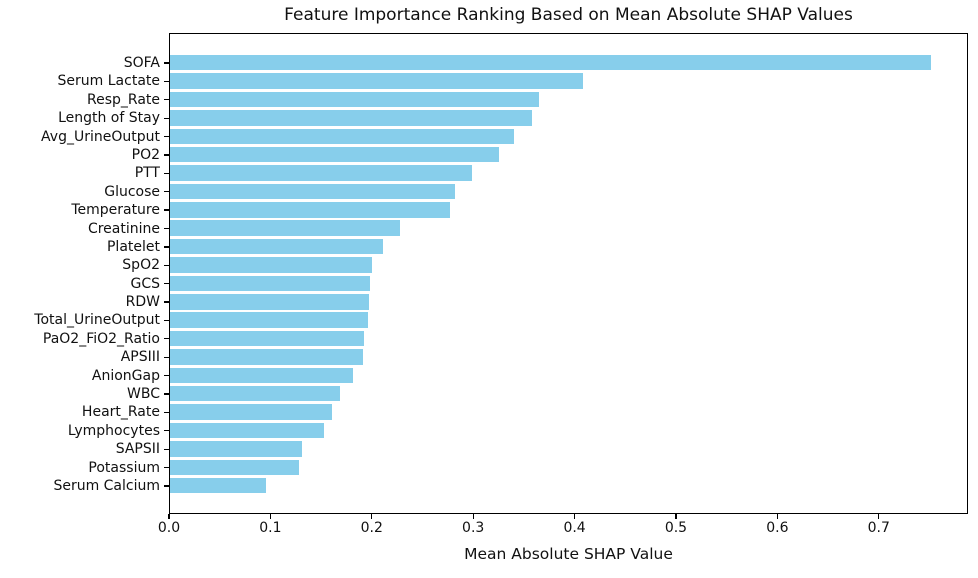 This screenshot has width=978, height=578. What do you see at coordinates (140, 357) in the screenshot?
I see `y-axis-label: APSIII` at bounding box center [140, 357].